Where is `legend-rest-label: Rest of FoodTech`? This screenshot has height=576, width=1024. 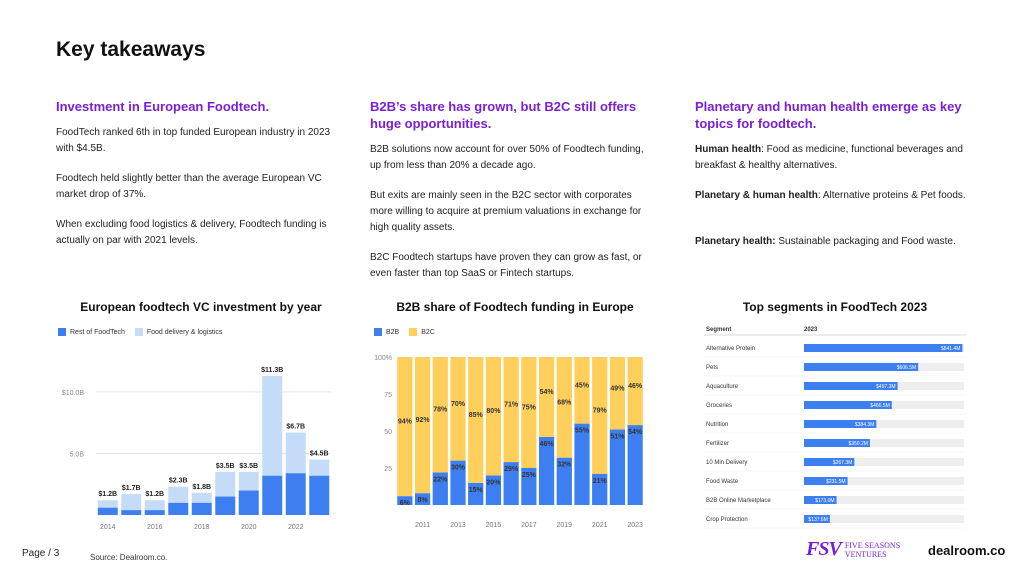 legend-rest-label: Rest of FoodTech is located at coordinates (97, 332).